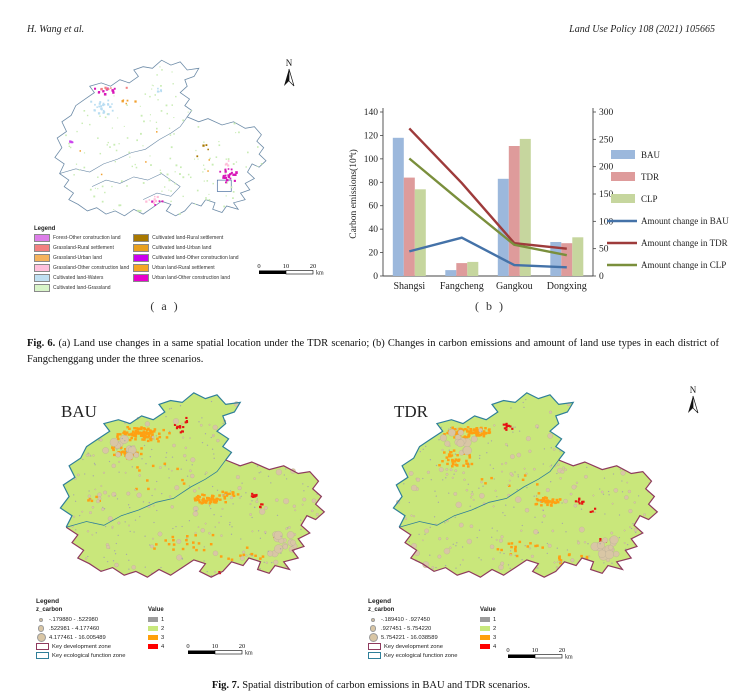  I want to click on legend-item: Grassland-Other construction land, so click(81, 268).